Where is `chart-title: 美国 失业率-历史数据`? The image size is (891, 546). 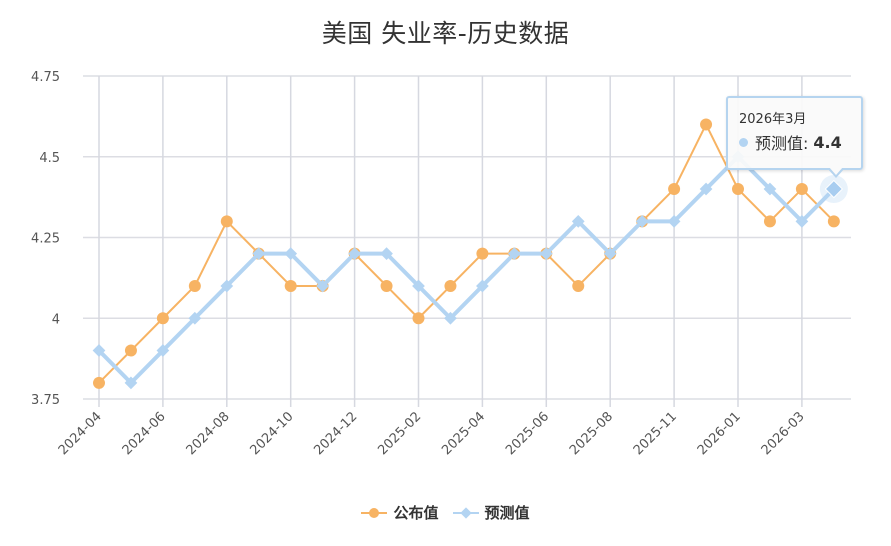 chart-title: 美国 失业率-历史数据 is located at coordinates (445, 33).